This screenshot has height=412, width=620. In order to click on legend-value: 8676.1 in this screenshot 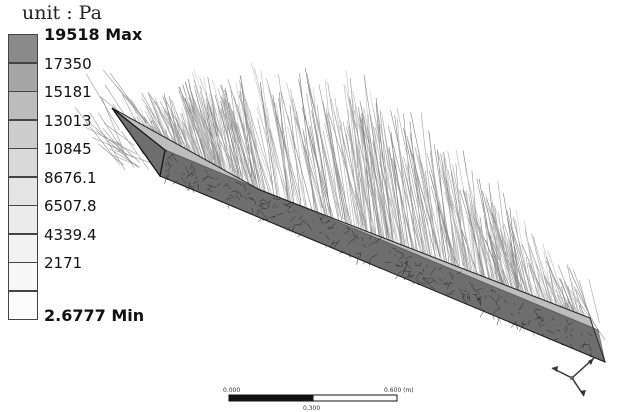, I will do `click(70, 177)`.